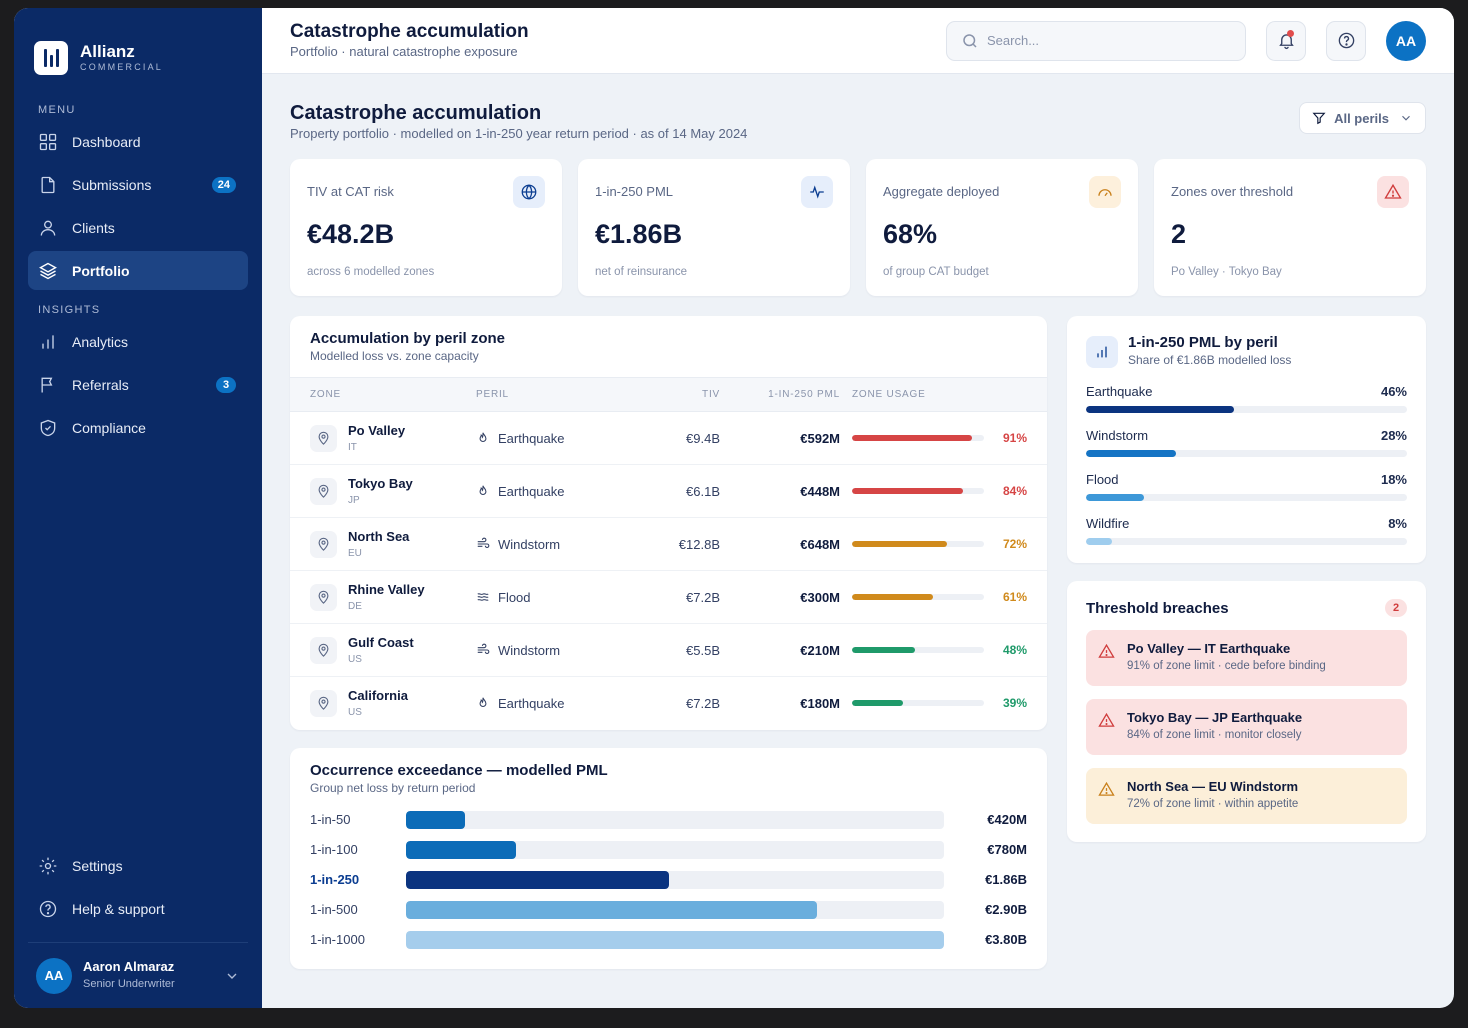 The image size is (1468, 1028). I want to click on topbar-title: Catastrophe accumulation, so click(409, 31).